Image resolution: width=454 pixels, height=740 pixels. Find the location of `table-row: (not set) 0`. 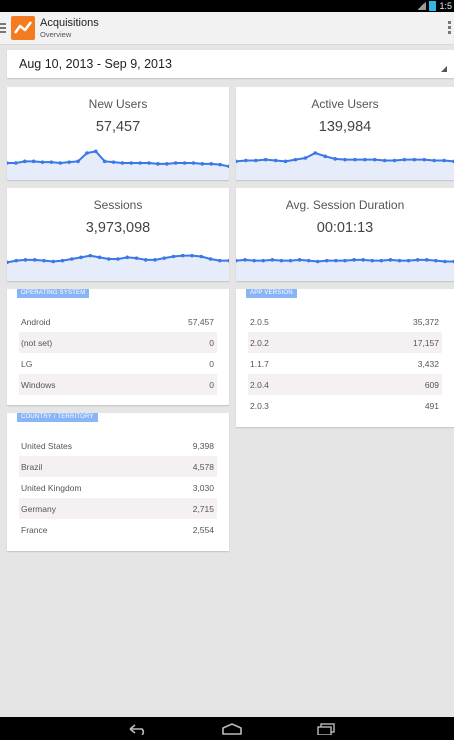

table-row: (not set) 0 is located at coordinates (118, 342).